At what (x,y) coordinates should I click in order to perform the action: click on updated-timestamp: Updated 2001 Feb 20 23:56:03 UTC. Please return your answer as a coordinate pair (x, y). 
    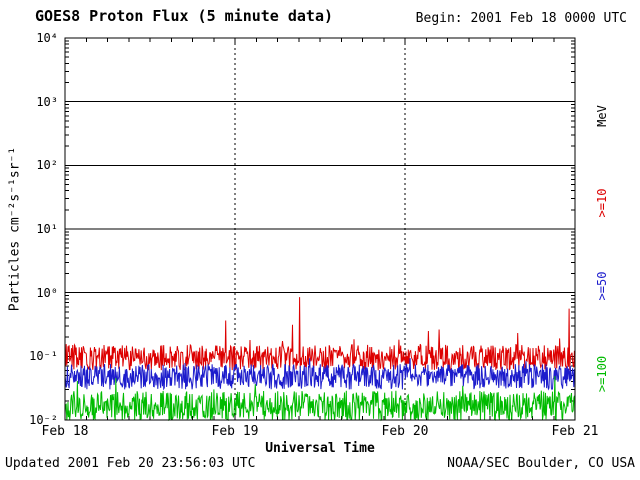
    Looking at the image, I should click on (130, 463).